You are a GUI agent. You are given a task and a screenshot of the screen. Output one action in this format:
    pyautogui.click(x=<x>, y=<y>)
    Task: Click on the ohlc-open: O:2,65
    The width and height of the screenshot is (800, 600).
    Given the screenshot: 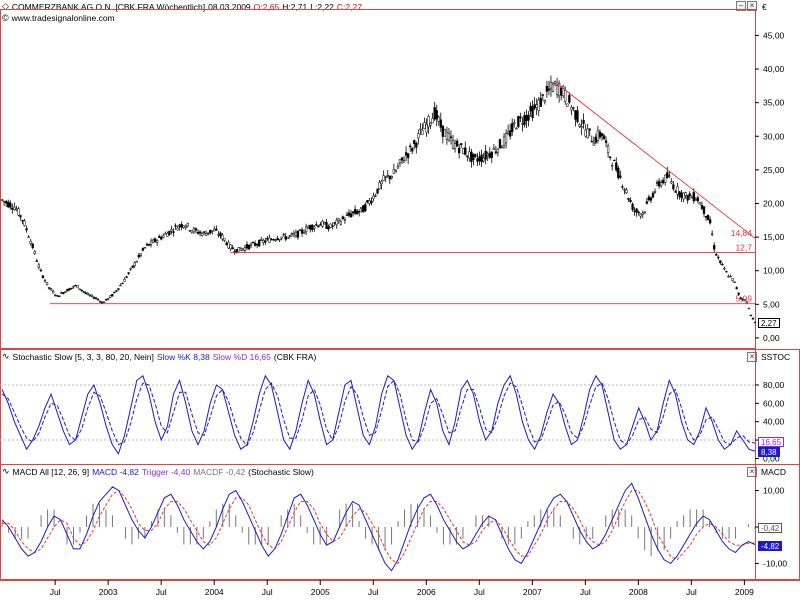 What is the action you would take?
    pyautogui.click(x=266, y=6)
    